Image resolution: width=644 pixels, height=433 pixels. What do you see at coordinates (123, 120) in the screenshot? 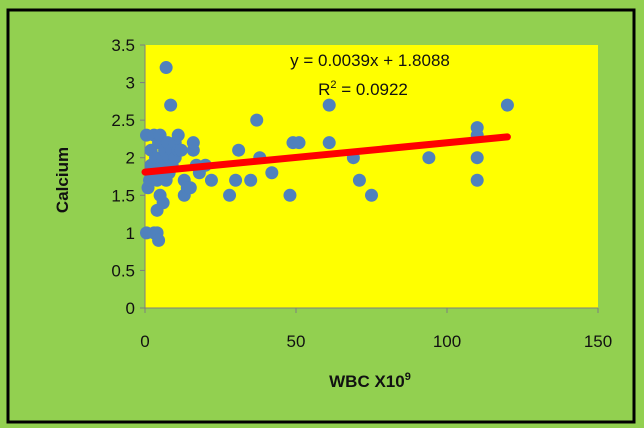
I see `y-tick-label: 2.5` at bounding box center [123, 120].